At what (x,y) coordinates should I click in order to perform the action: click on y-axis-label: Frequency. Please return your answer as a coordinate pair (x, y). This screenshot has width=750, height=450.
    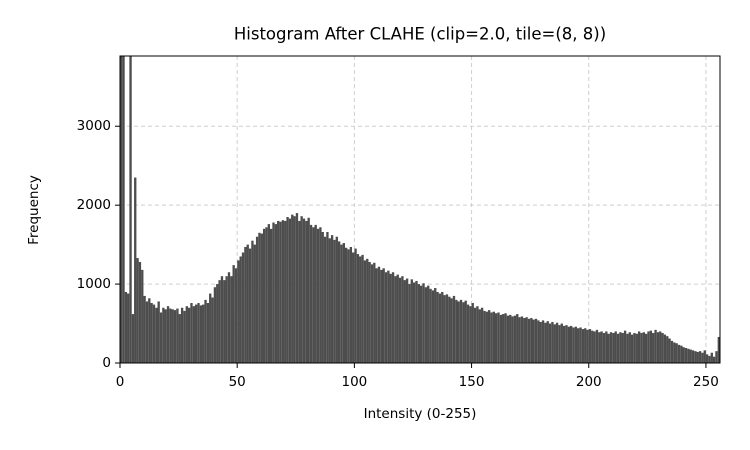
    Looking at the image, I should click on (34, 210).